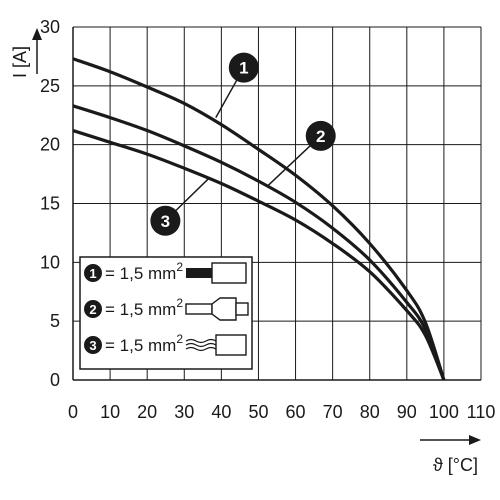 This screenshot has height=500, width=500. I want to click on legend-entry-3: 3 = 1,5 mm2, so click(165, 344).